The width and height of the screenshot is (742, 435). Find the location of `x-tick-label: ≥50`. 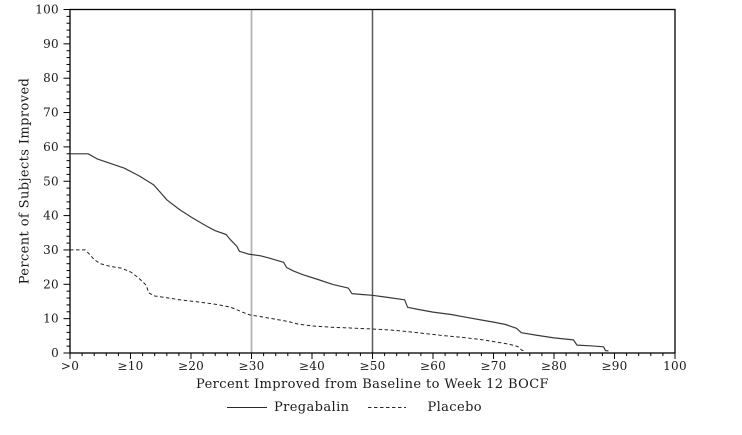

x-tick-label: ≥50 is located at coordinates (372, 366).